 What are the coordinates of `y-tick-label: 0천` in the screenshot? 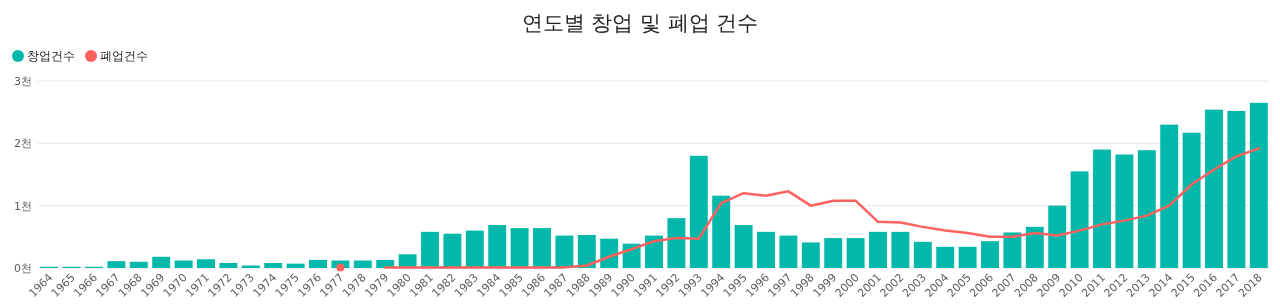 It's located at (23, 268).